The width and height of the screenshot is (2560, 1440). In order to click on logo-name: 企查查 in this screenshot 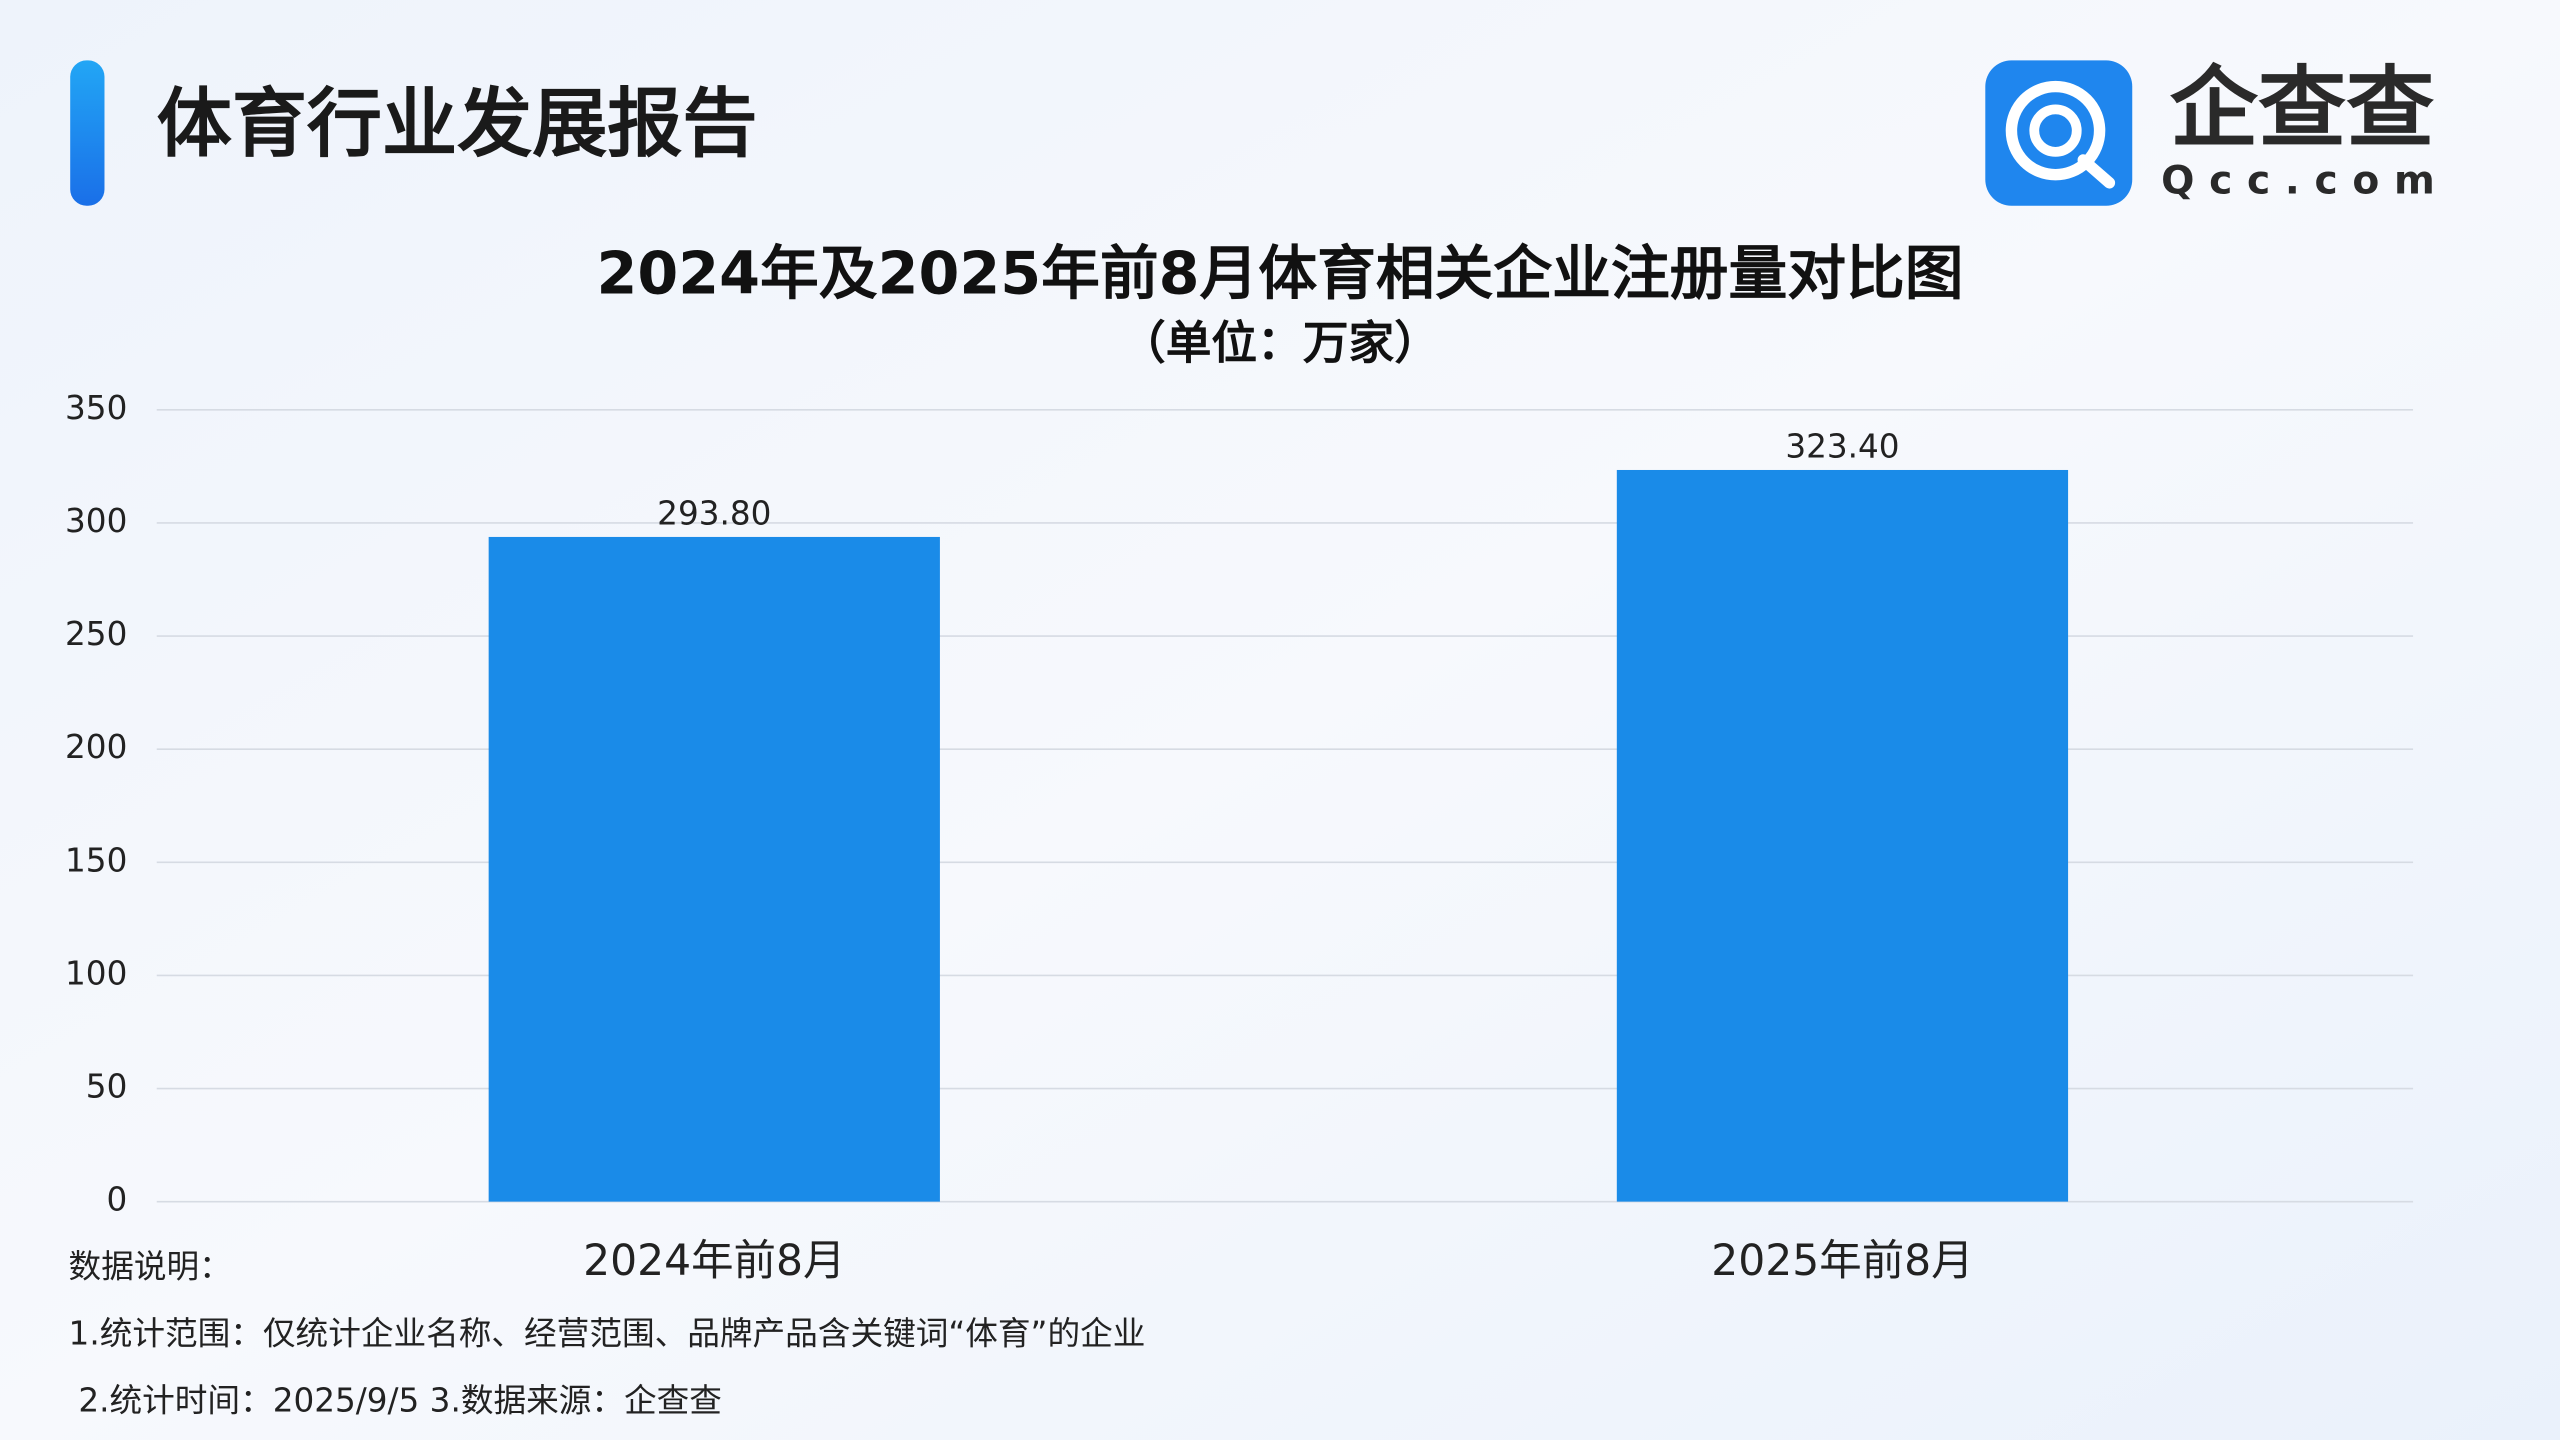, I will do `click(2302, 108)`.